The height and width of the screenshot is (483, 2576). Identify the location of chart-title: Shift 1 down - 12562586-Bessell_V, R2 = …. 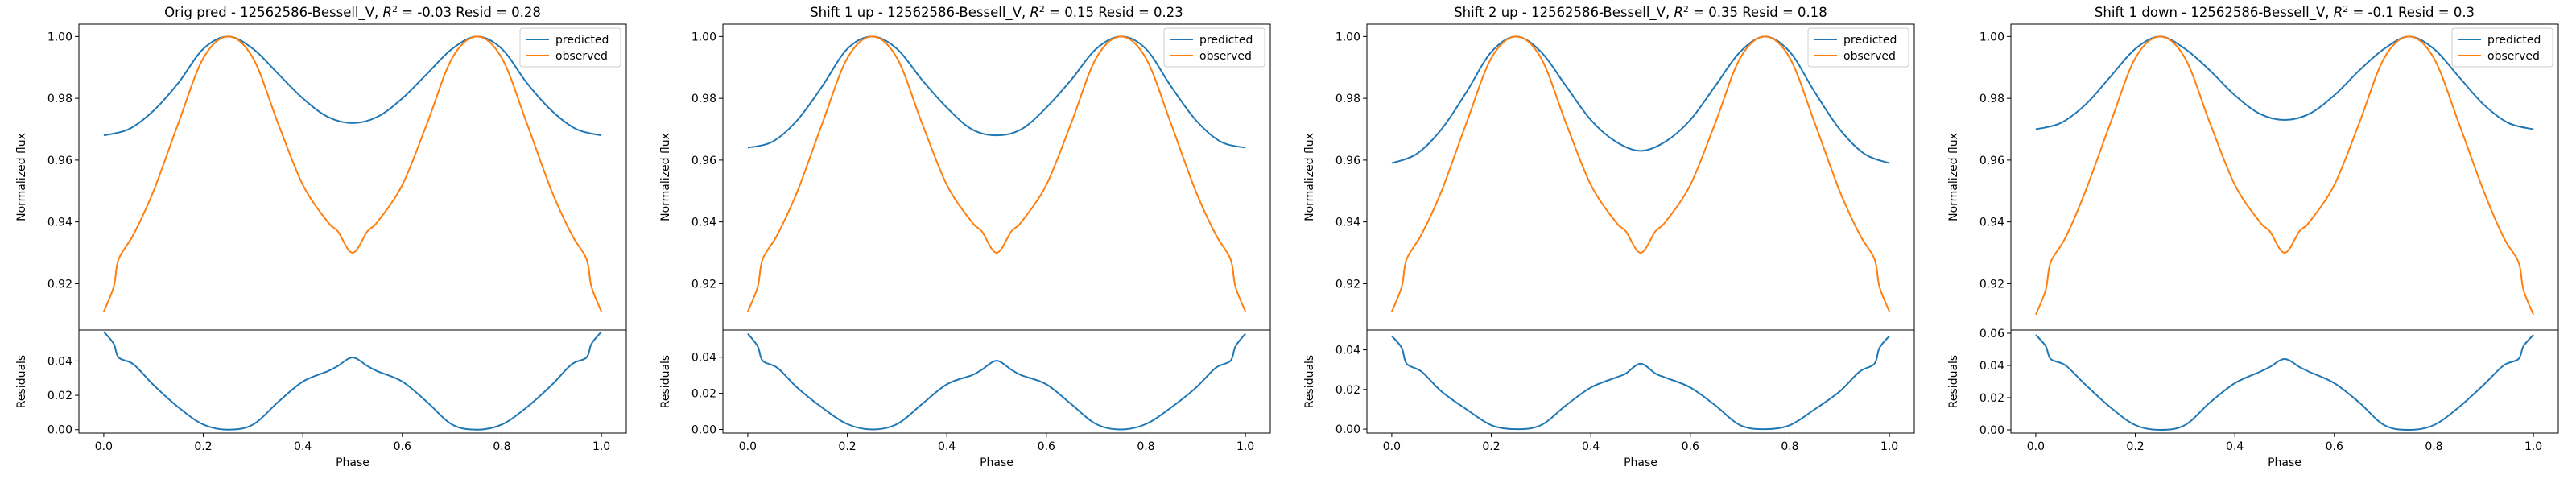
(2285, 12).